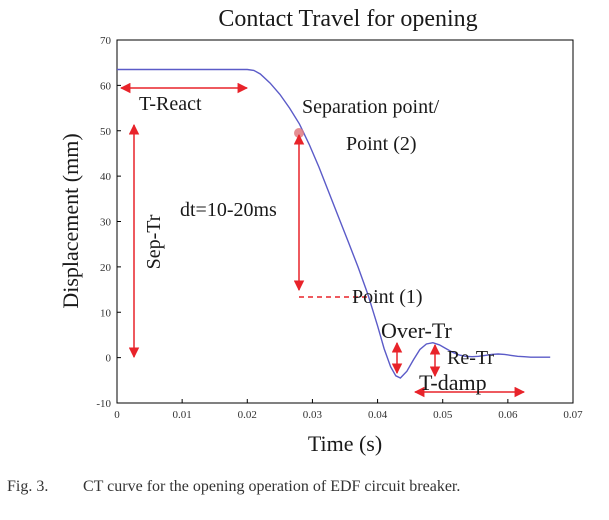 The width and height of the screenshot is (609, 520). Describe the element at coordinates (170, 104) in the screenshot. I see `t-react-label: T-React` at that location.